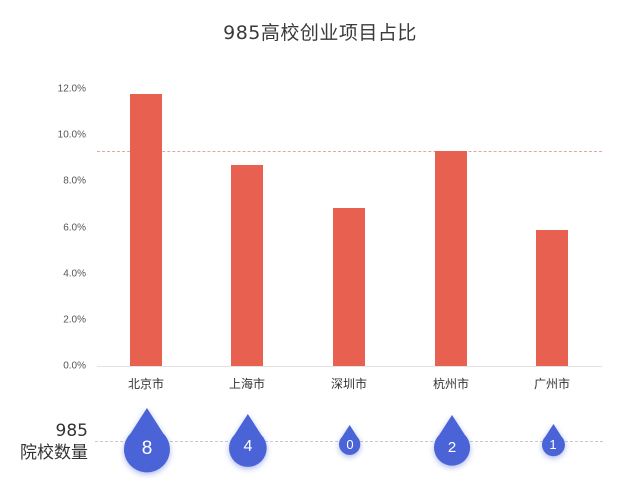 The height and width of the screenshot is (480, 640). What do you see at coordinates (552, 297) in the screenshot?
I see `bar-guangzhou` at bounding box center [552, 297].